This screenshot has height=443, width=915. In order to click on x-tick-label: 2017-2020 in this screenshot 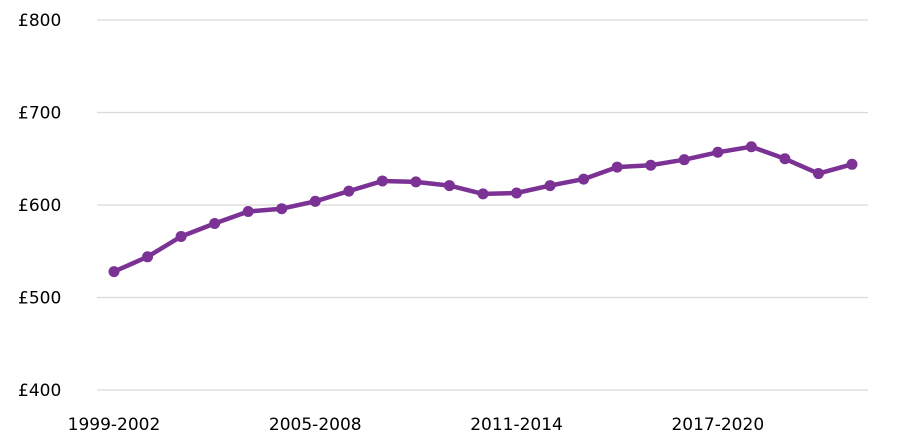, I will do `click(717, 425)`.